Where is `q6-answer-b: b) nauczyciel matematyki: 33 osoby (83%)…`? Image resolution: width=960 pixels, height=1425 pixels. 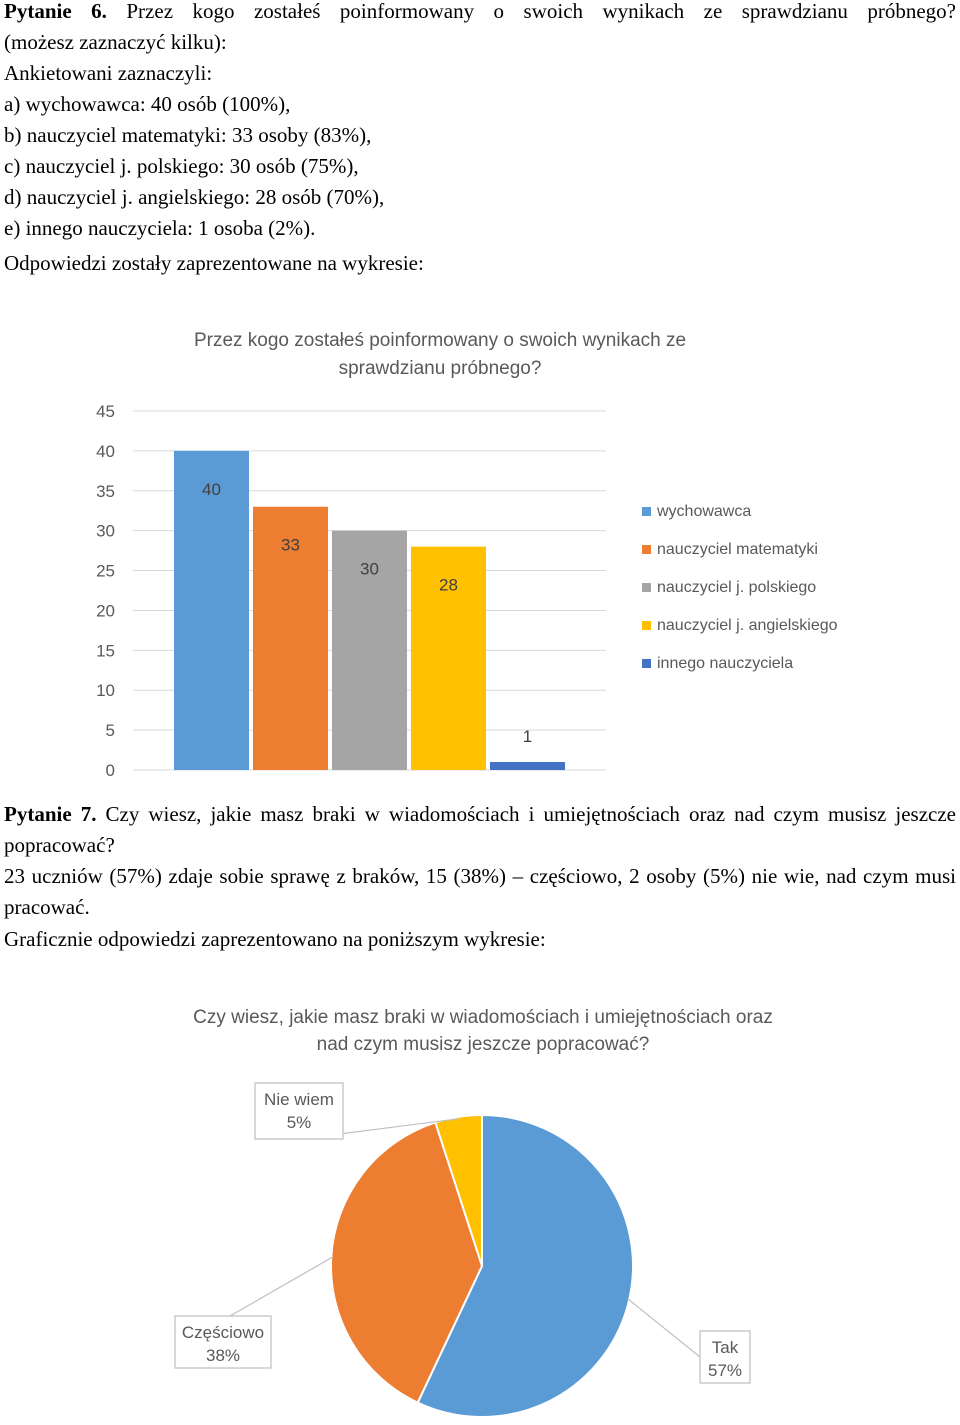 q6-answer-b: b) nauczyciel matematyki: 33 osoby (83%)… is located at coordinates (188, 135).